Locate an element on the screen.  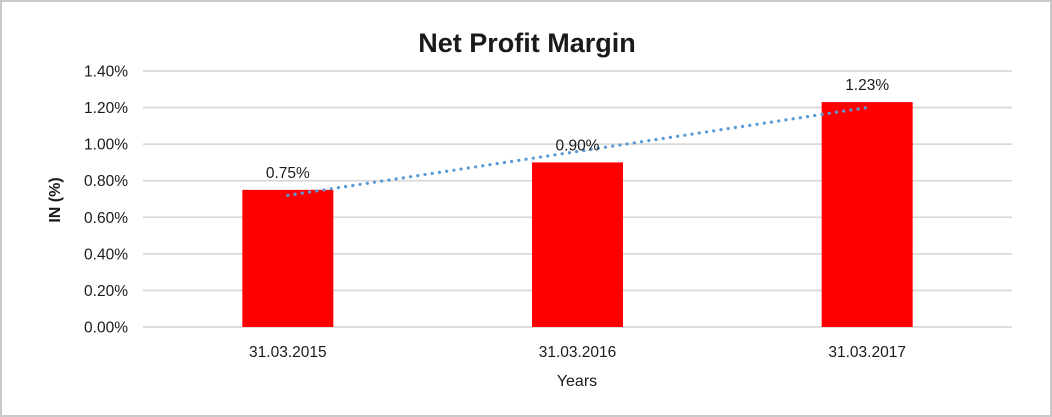
bar-data-labels: 0.75% 0.90% 1.23% is located at coordinates (578, 129).